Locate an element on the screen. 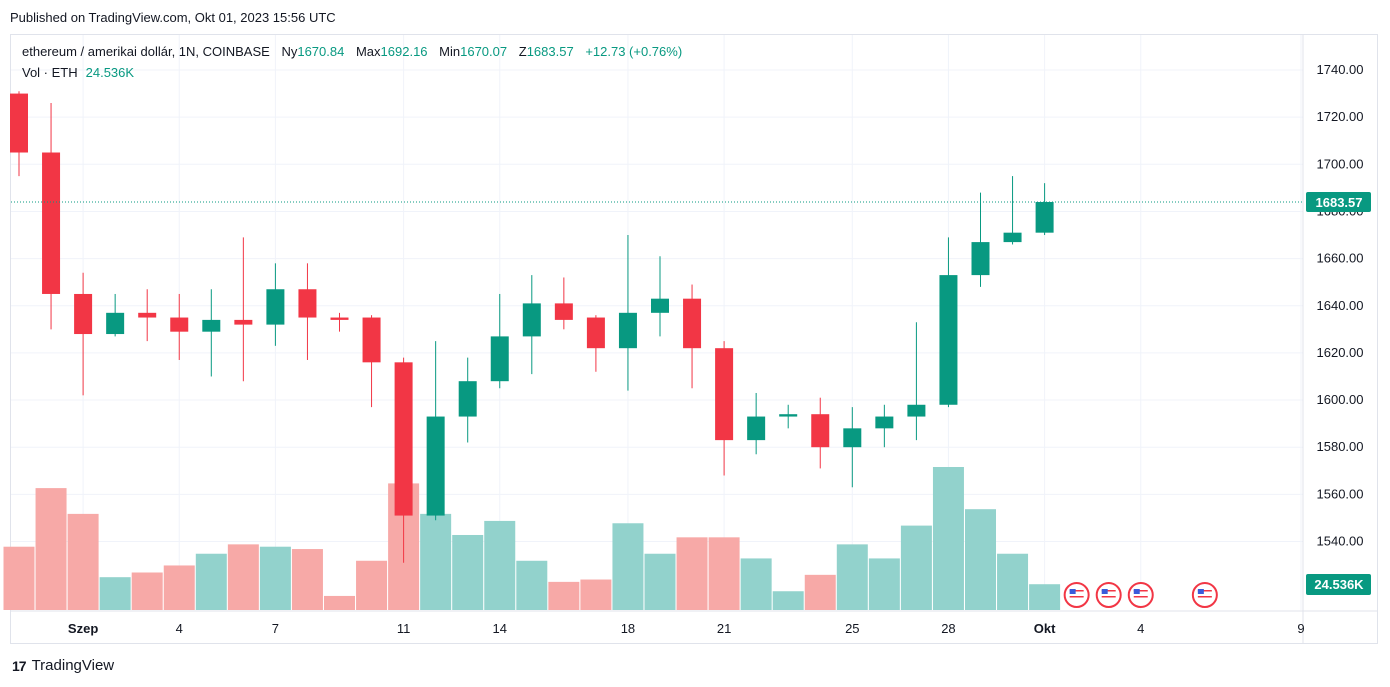 The width and height of the screenshot is (1390, 687). volume-legend: Vol · ETH 24.536K is located at coordinates (78, 72).